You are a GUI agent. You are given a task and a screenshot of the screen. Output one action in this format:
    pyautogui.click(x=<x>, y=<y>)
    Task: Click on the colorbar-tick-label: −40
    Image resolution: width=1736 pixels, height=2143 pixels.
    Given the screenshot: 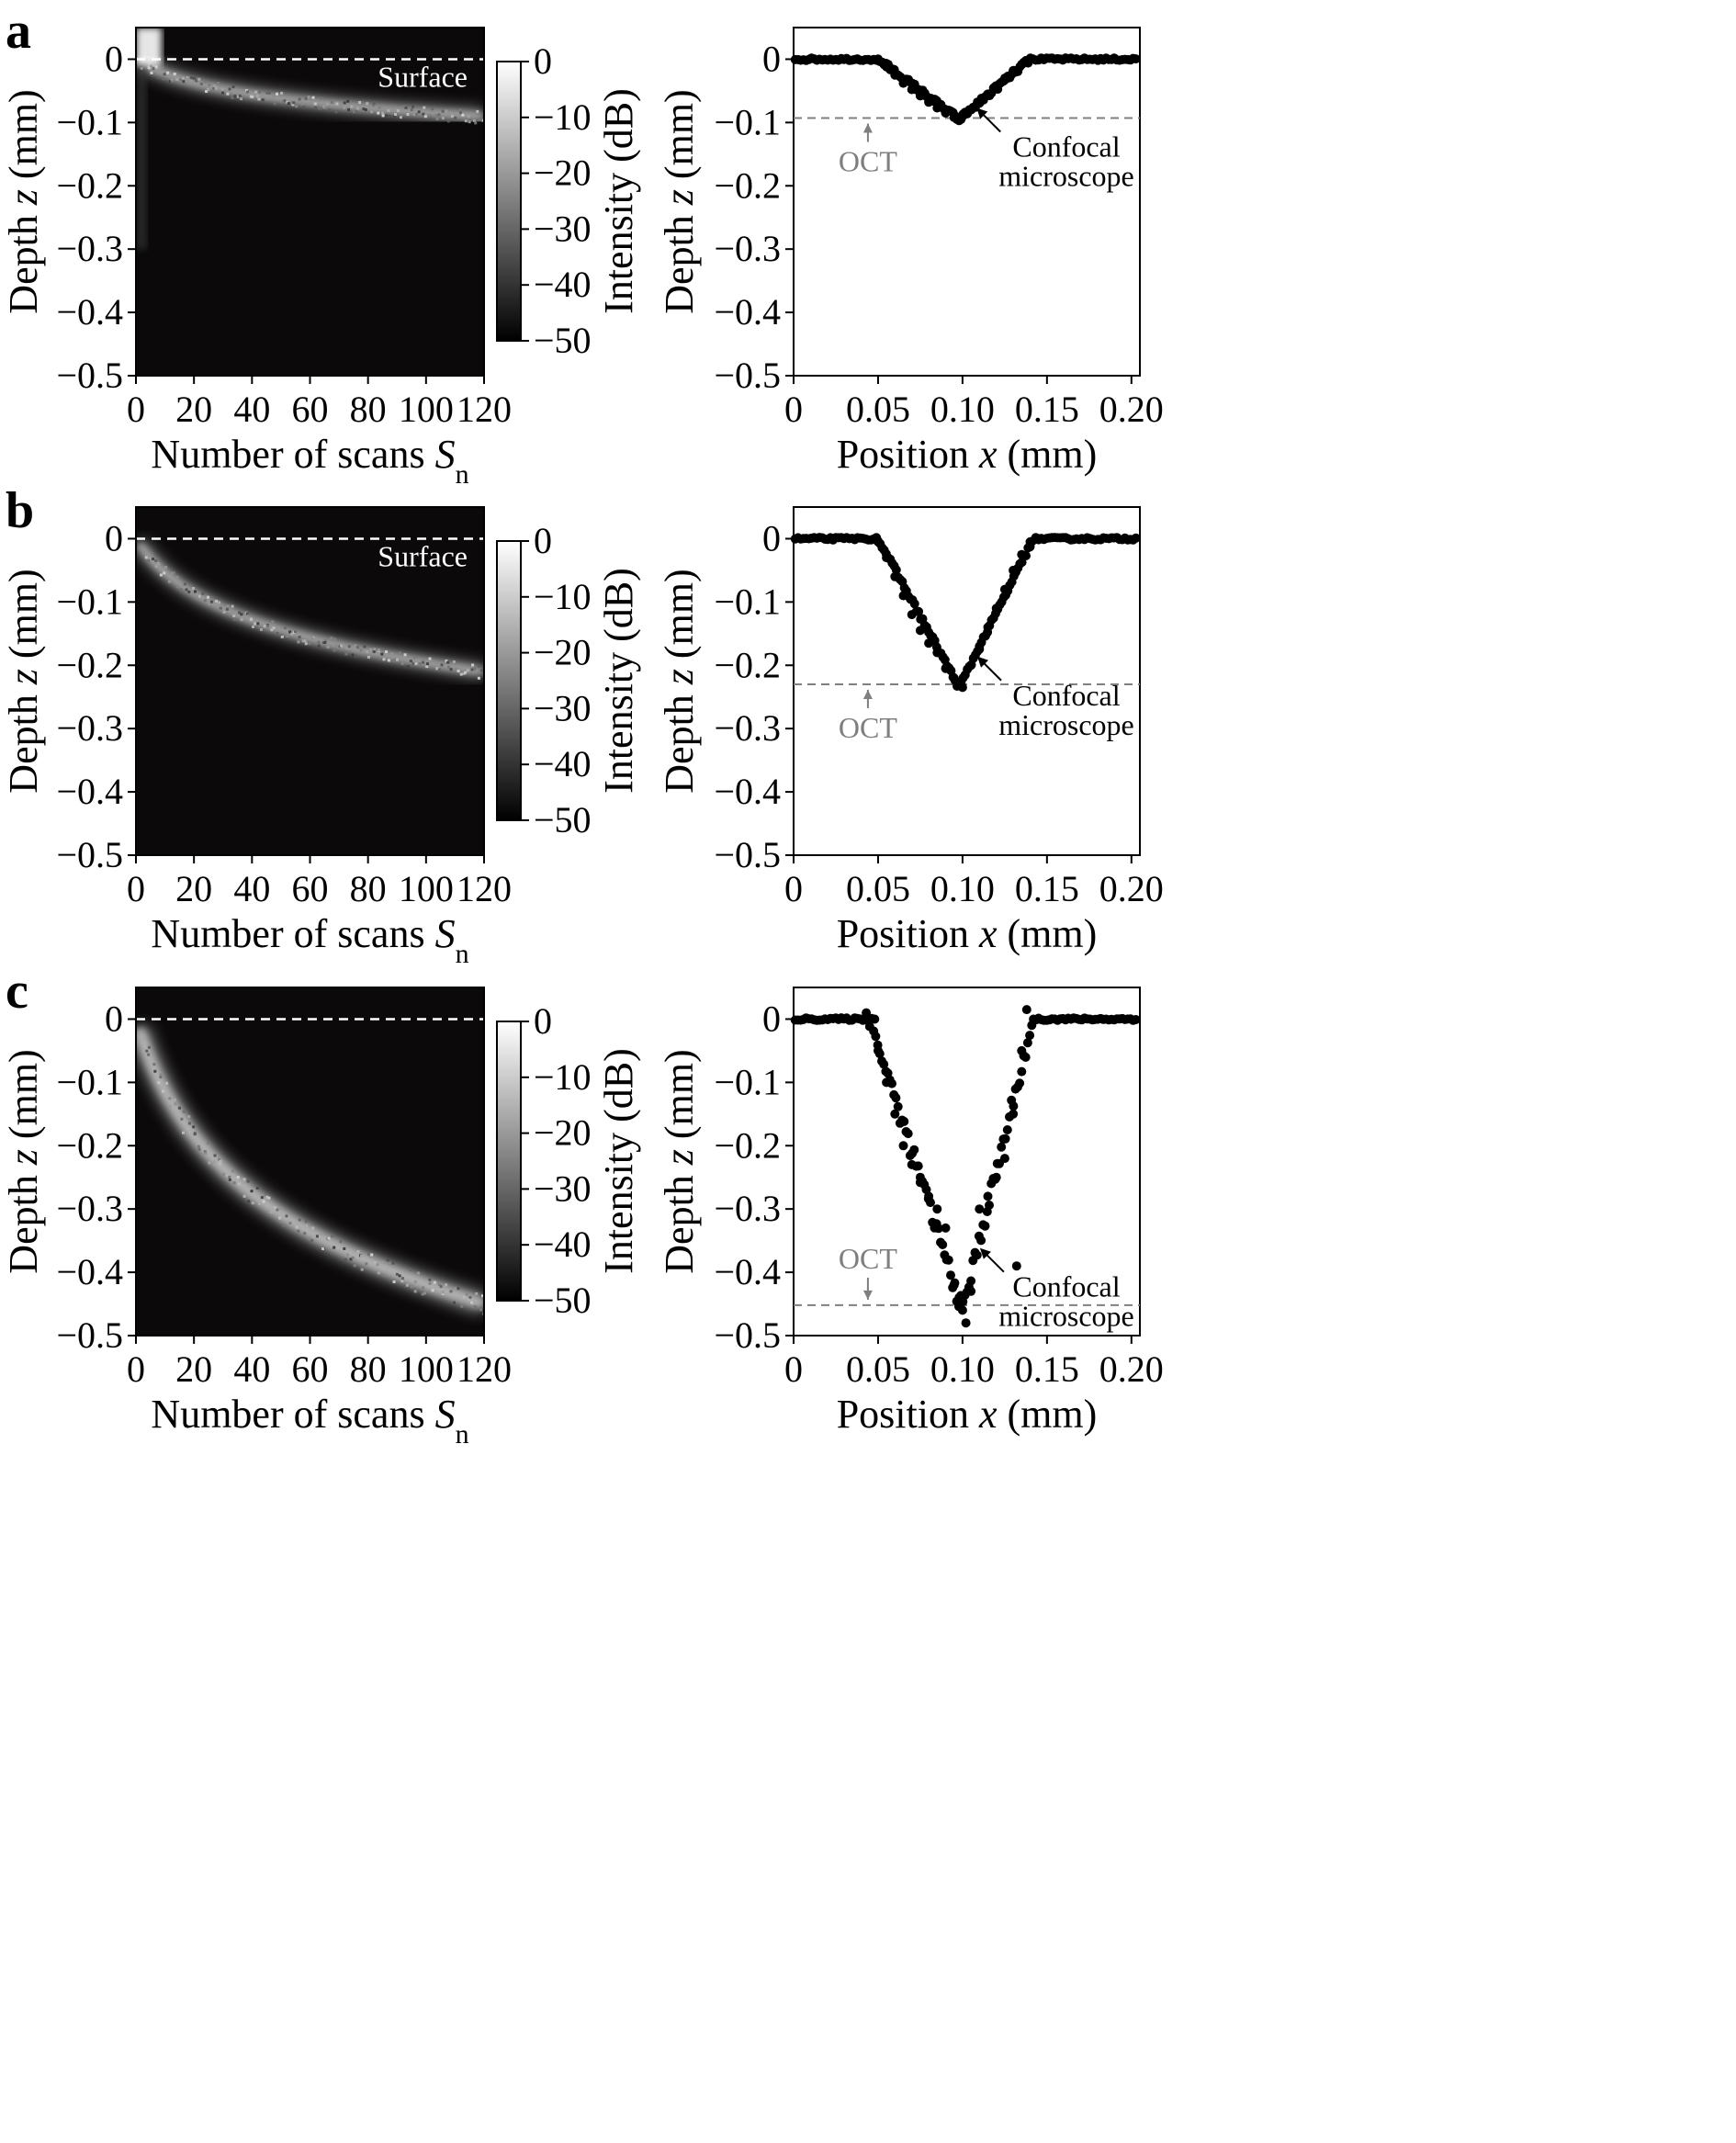 What is the action you would take?
    pyautogui.click(x=563, y=1244)
    